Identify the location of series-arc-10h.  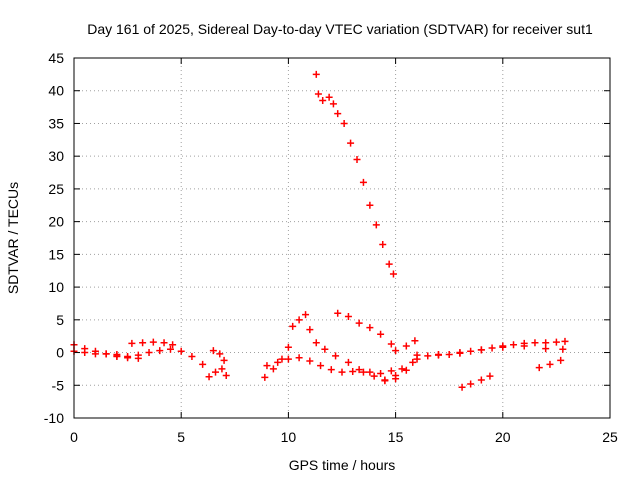
(339, 346).